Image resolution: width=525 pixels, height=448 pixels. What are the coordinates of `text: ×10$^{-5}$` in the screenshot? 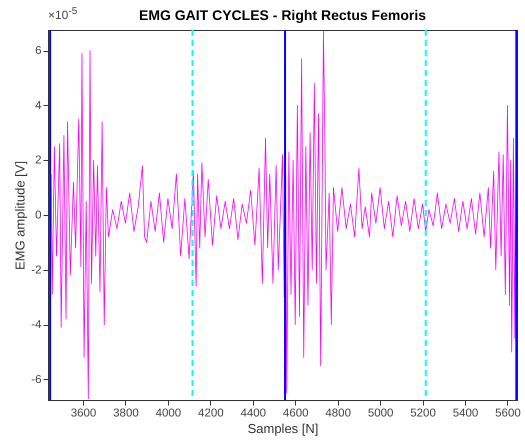 It's located at (63, 14).